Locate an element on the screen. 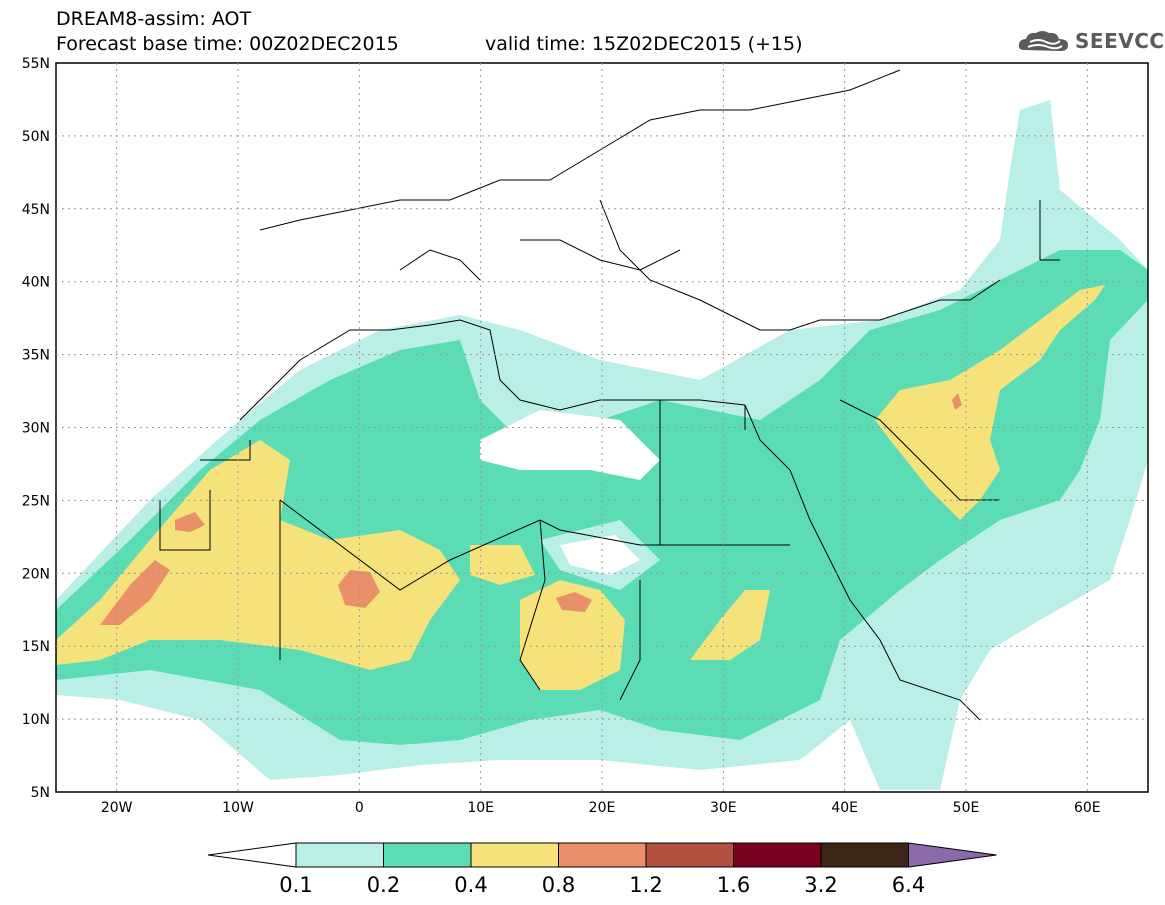 The image size is (1165, 905). lon-label: 30E is located at coordinates (723, 808).